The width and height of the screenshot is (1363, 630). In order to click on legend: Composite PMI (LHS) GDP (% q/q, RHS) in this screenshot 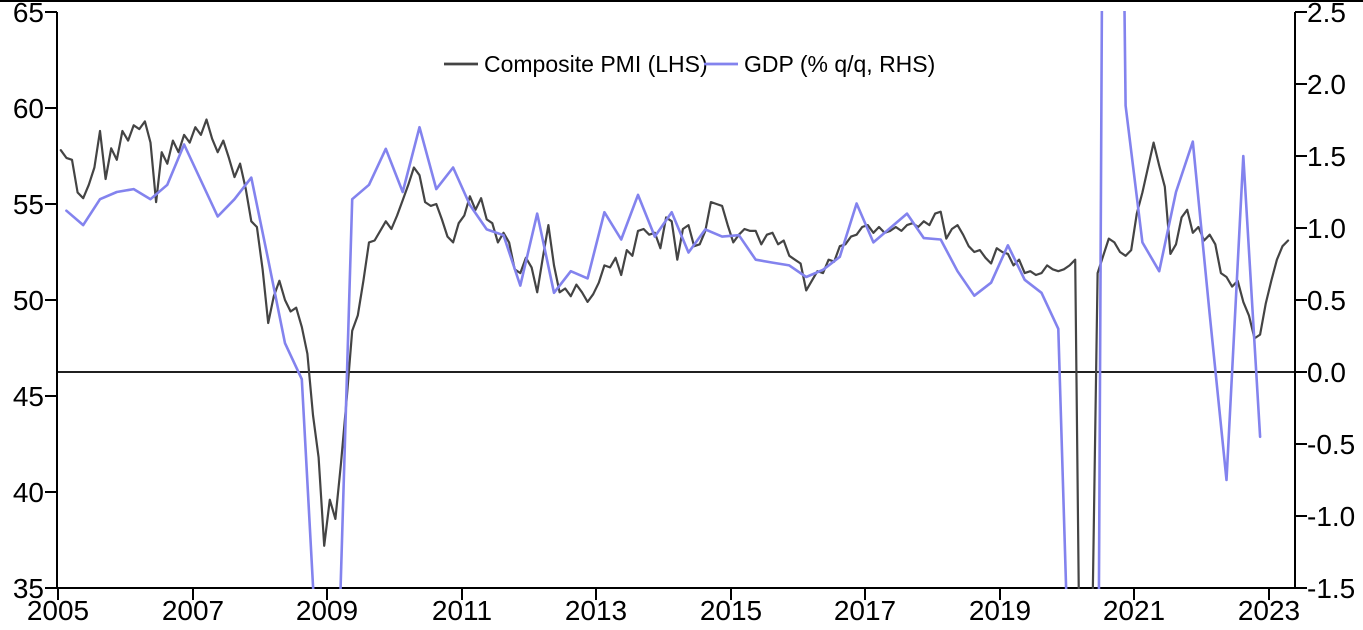, I will do `click(689, 64)`.